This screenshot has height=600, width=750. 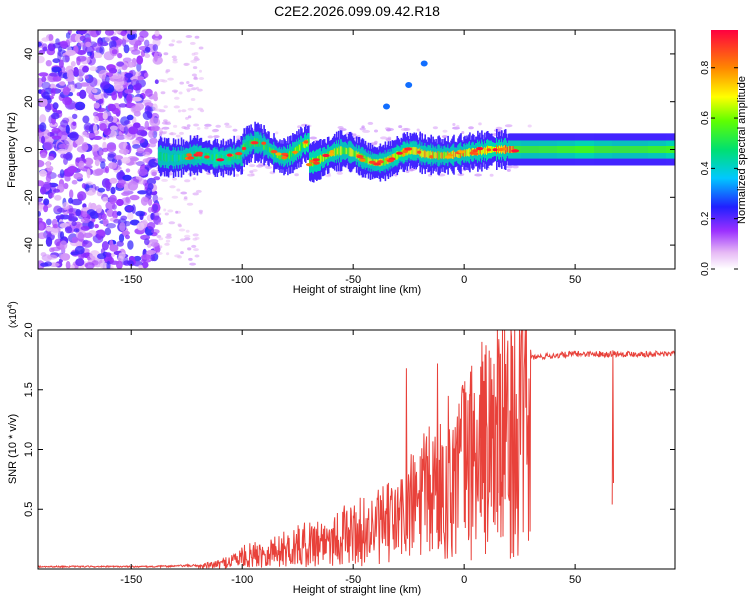 What do you see at coordinates (464, 580) in the screenshot?
I see `x-tick-label: 0` at bounding box center [464, 580].